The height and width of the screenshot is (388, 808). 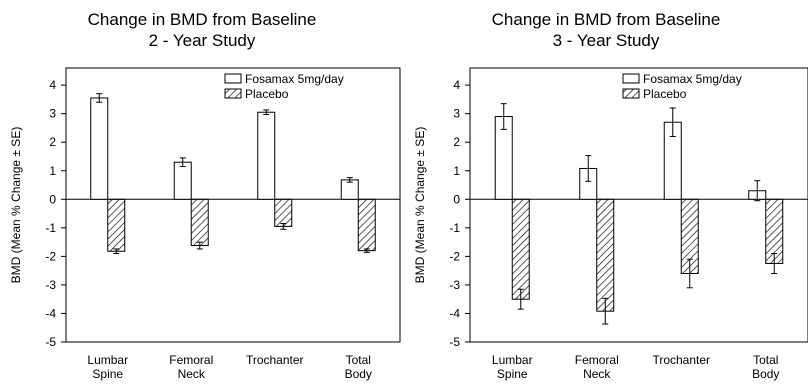 What do you see at coordinates (202, 40) in the screenshot?
I see `chart-subtitle: 2 - Year Study` at bounding box center [202, 40].